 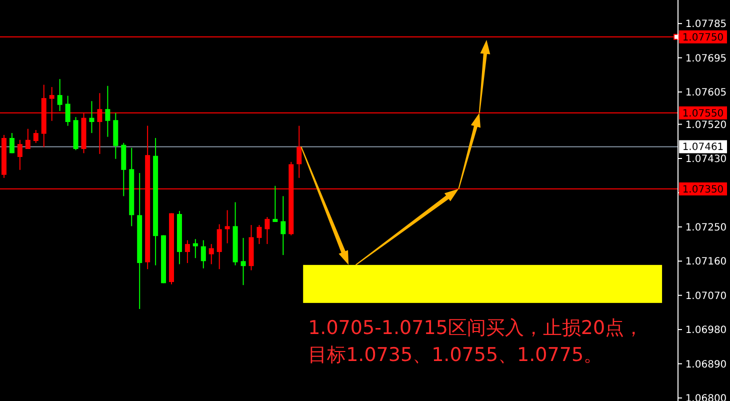 I want to click on y-tick-label: 1.07160, so click(x=706, y=262).